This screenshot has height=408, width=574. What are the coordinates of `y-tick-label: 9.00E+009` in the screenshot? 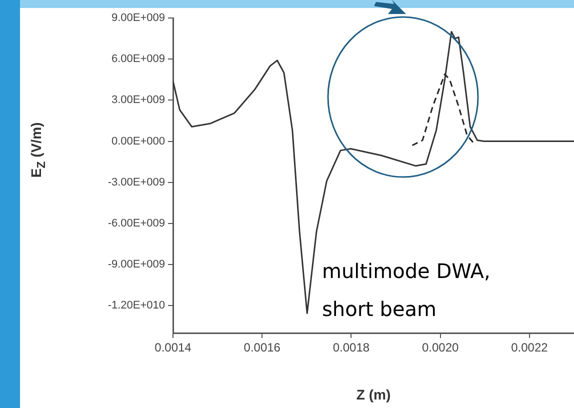 It's located at (138, 18).